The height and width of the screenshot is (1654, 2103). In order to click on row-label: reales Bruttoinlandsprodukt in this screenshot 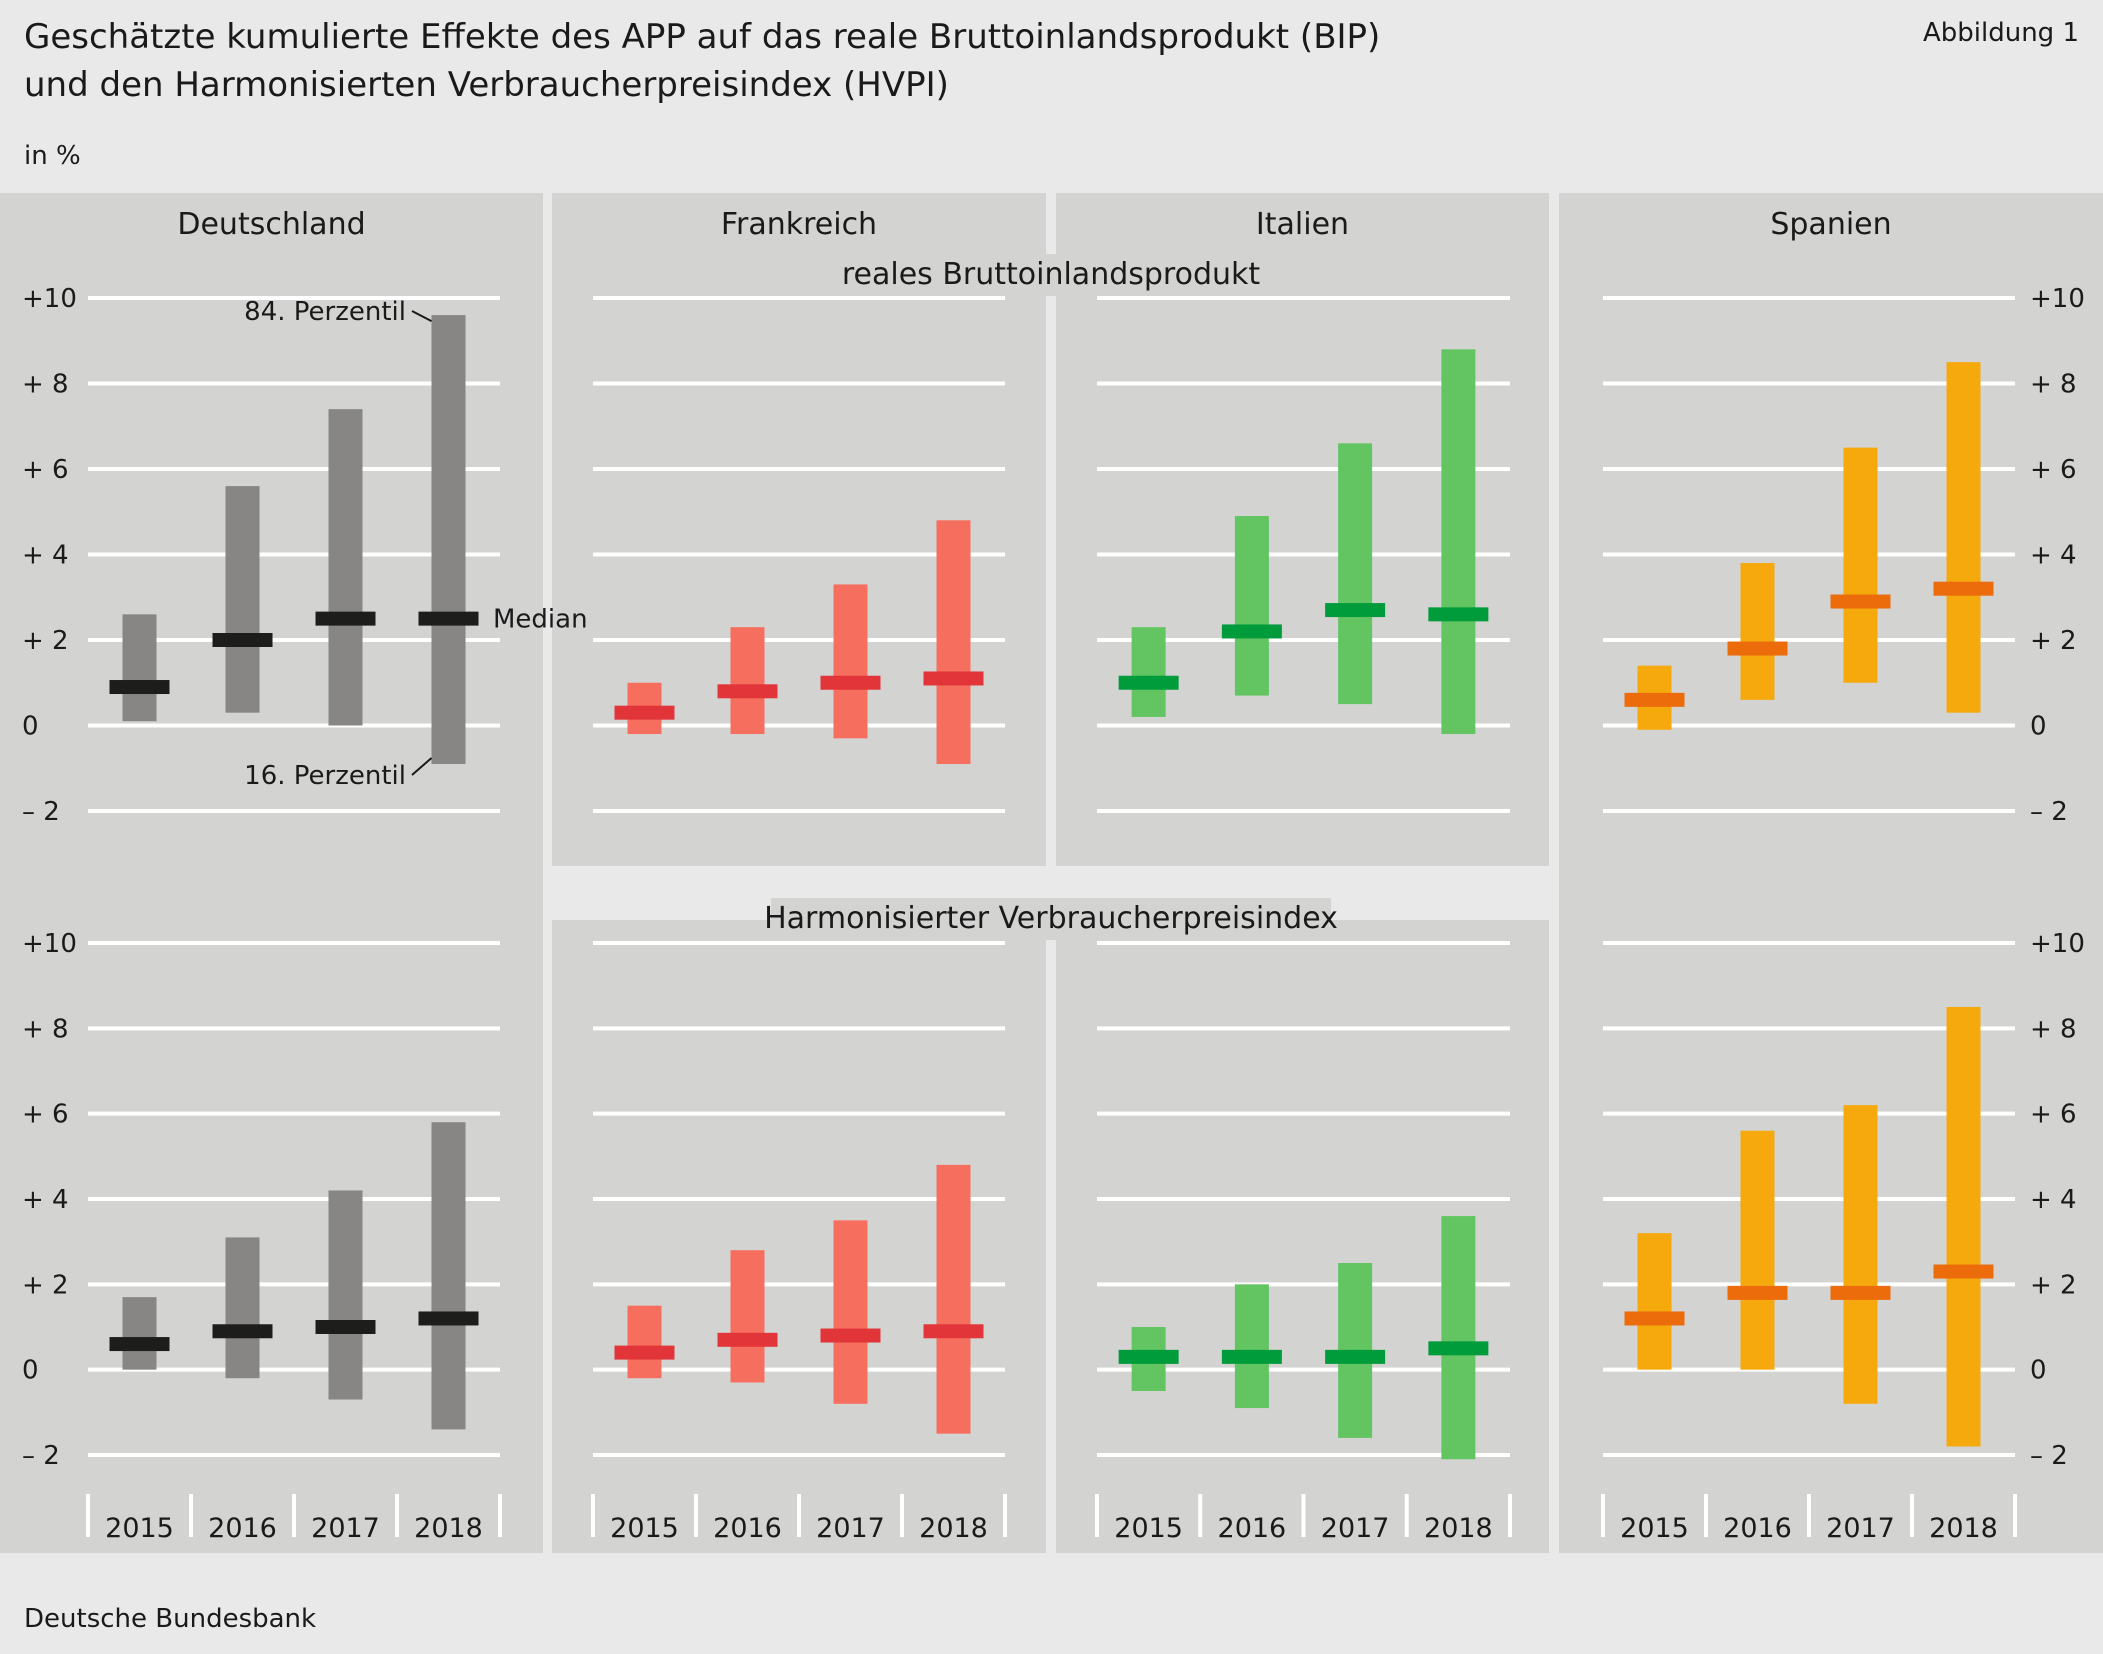, I will do `click(1051, 274)`.